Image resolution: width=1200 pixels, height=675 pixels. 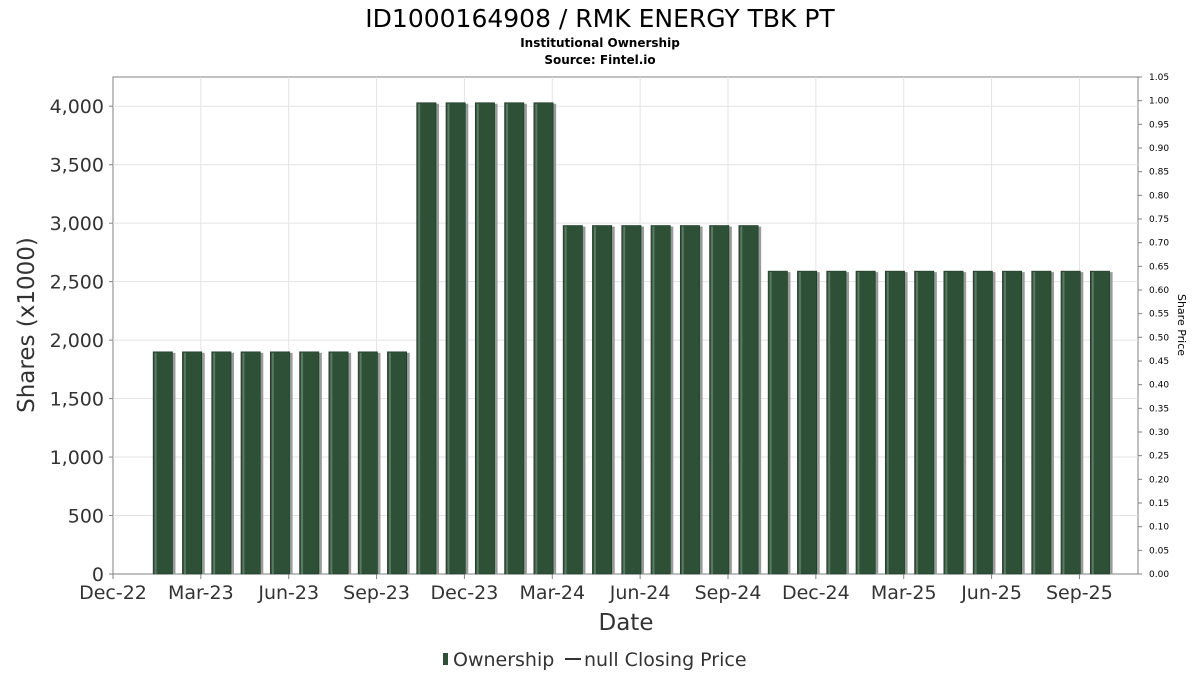 I want to click on x-tick-label: Jun-25, so click(x=991, y=593).